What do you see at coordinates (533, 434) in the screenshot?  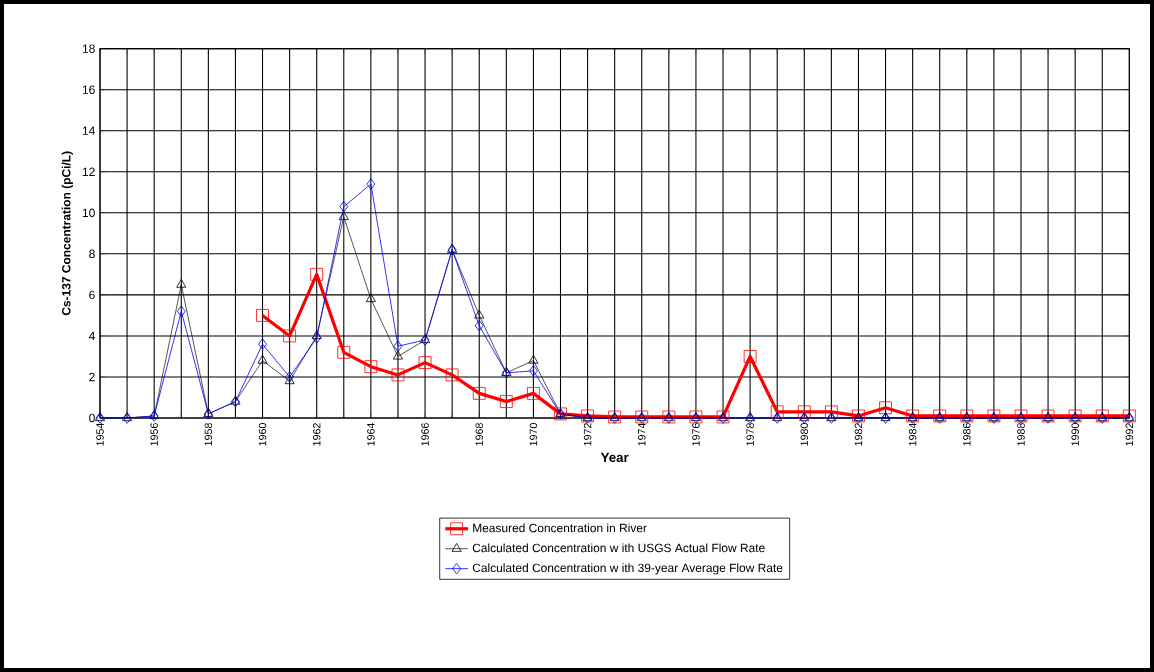 I see `x-tick-label: 1970` at bounding box center [533, 434].